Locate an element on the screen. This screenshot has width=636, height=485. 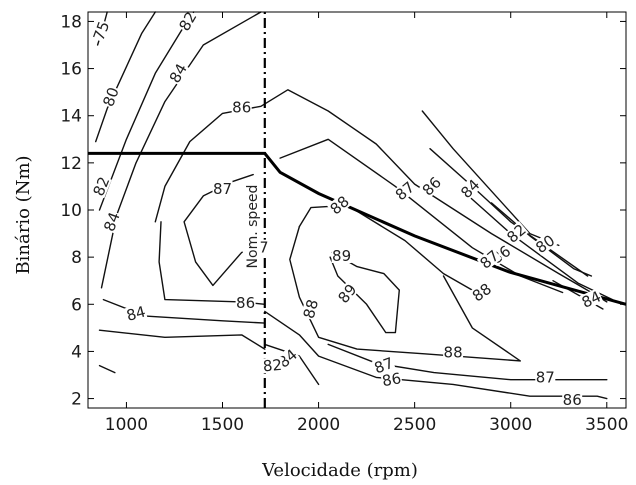
contour-label-87-11-0: 87 is located at coordinates (383, 365).